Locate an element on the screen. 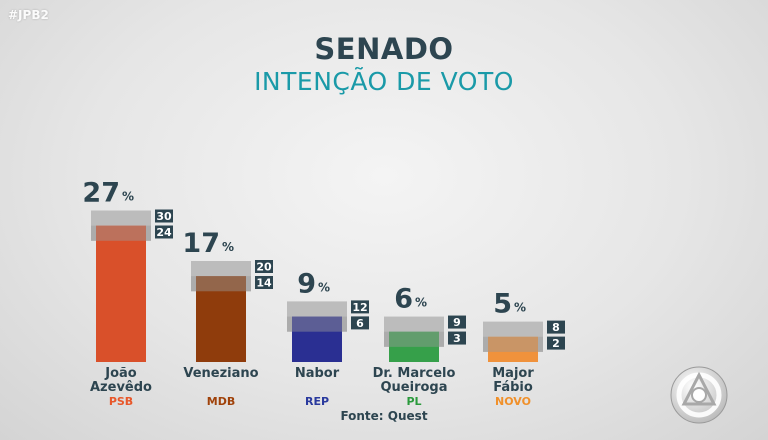 The height and width of the screenshot is (440, 768). min-label: 6 is located at coordinates (360, 323).